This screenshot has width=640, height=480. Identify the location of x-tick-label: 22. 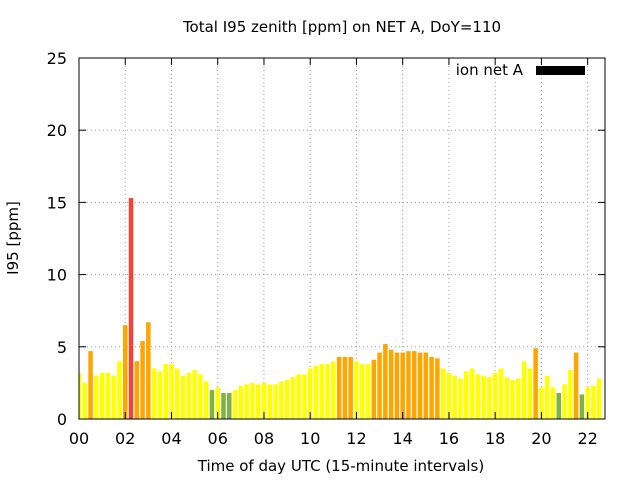
(587, 438).